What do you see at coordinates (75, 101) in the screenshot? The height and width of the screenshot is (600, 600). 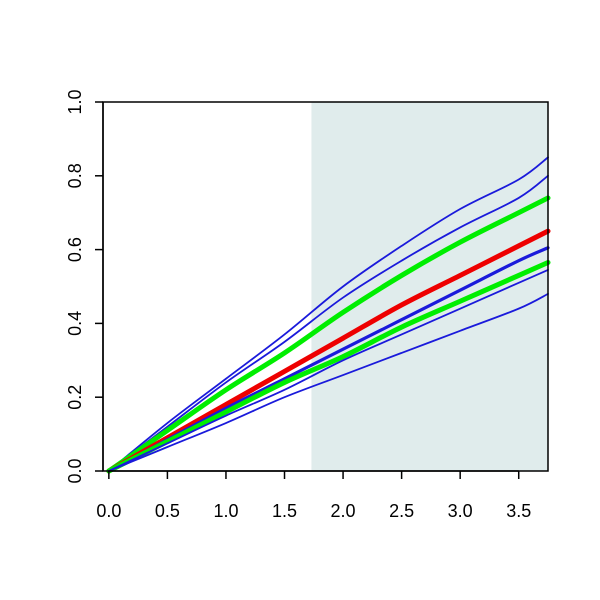 I see `y-tick-label: 1.0` at bounding box center [75, 101].